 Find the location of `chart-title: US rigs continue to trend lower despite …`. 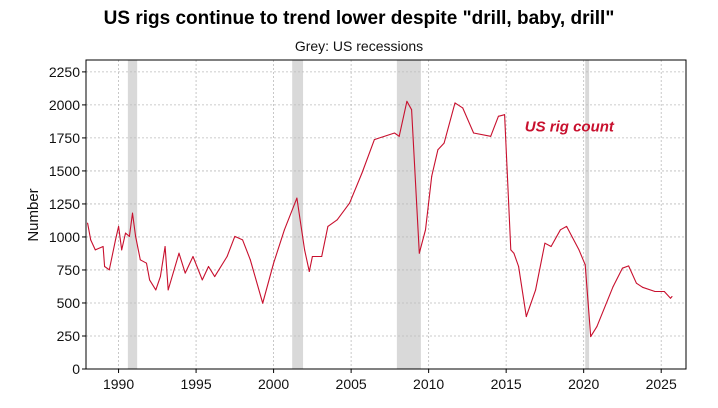

chart-title: US rigs continue to trend lower despite … is located at coordinates (359, 18).